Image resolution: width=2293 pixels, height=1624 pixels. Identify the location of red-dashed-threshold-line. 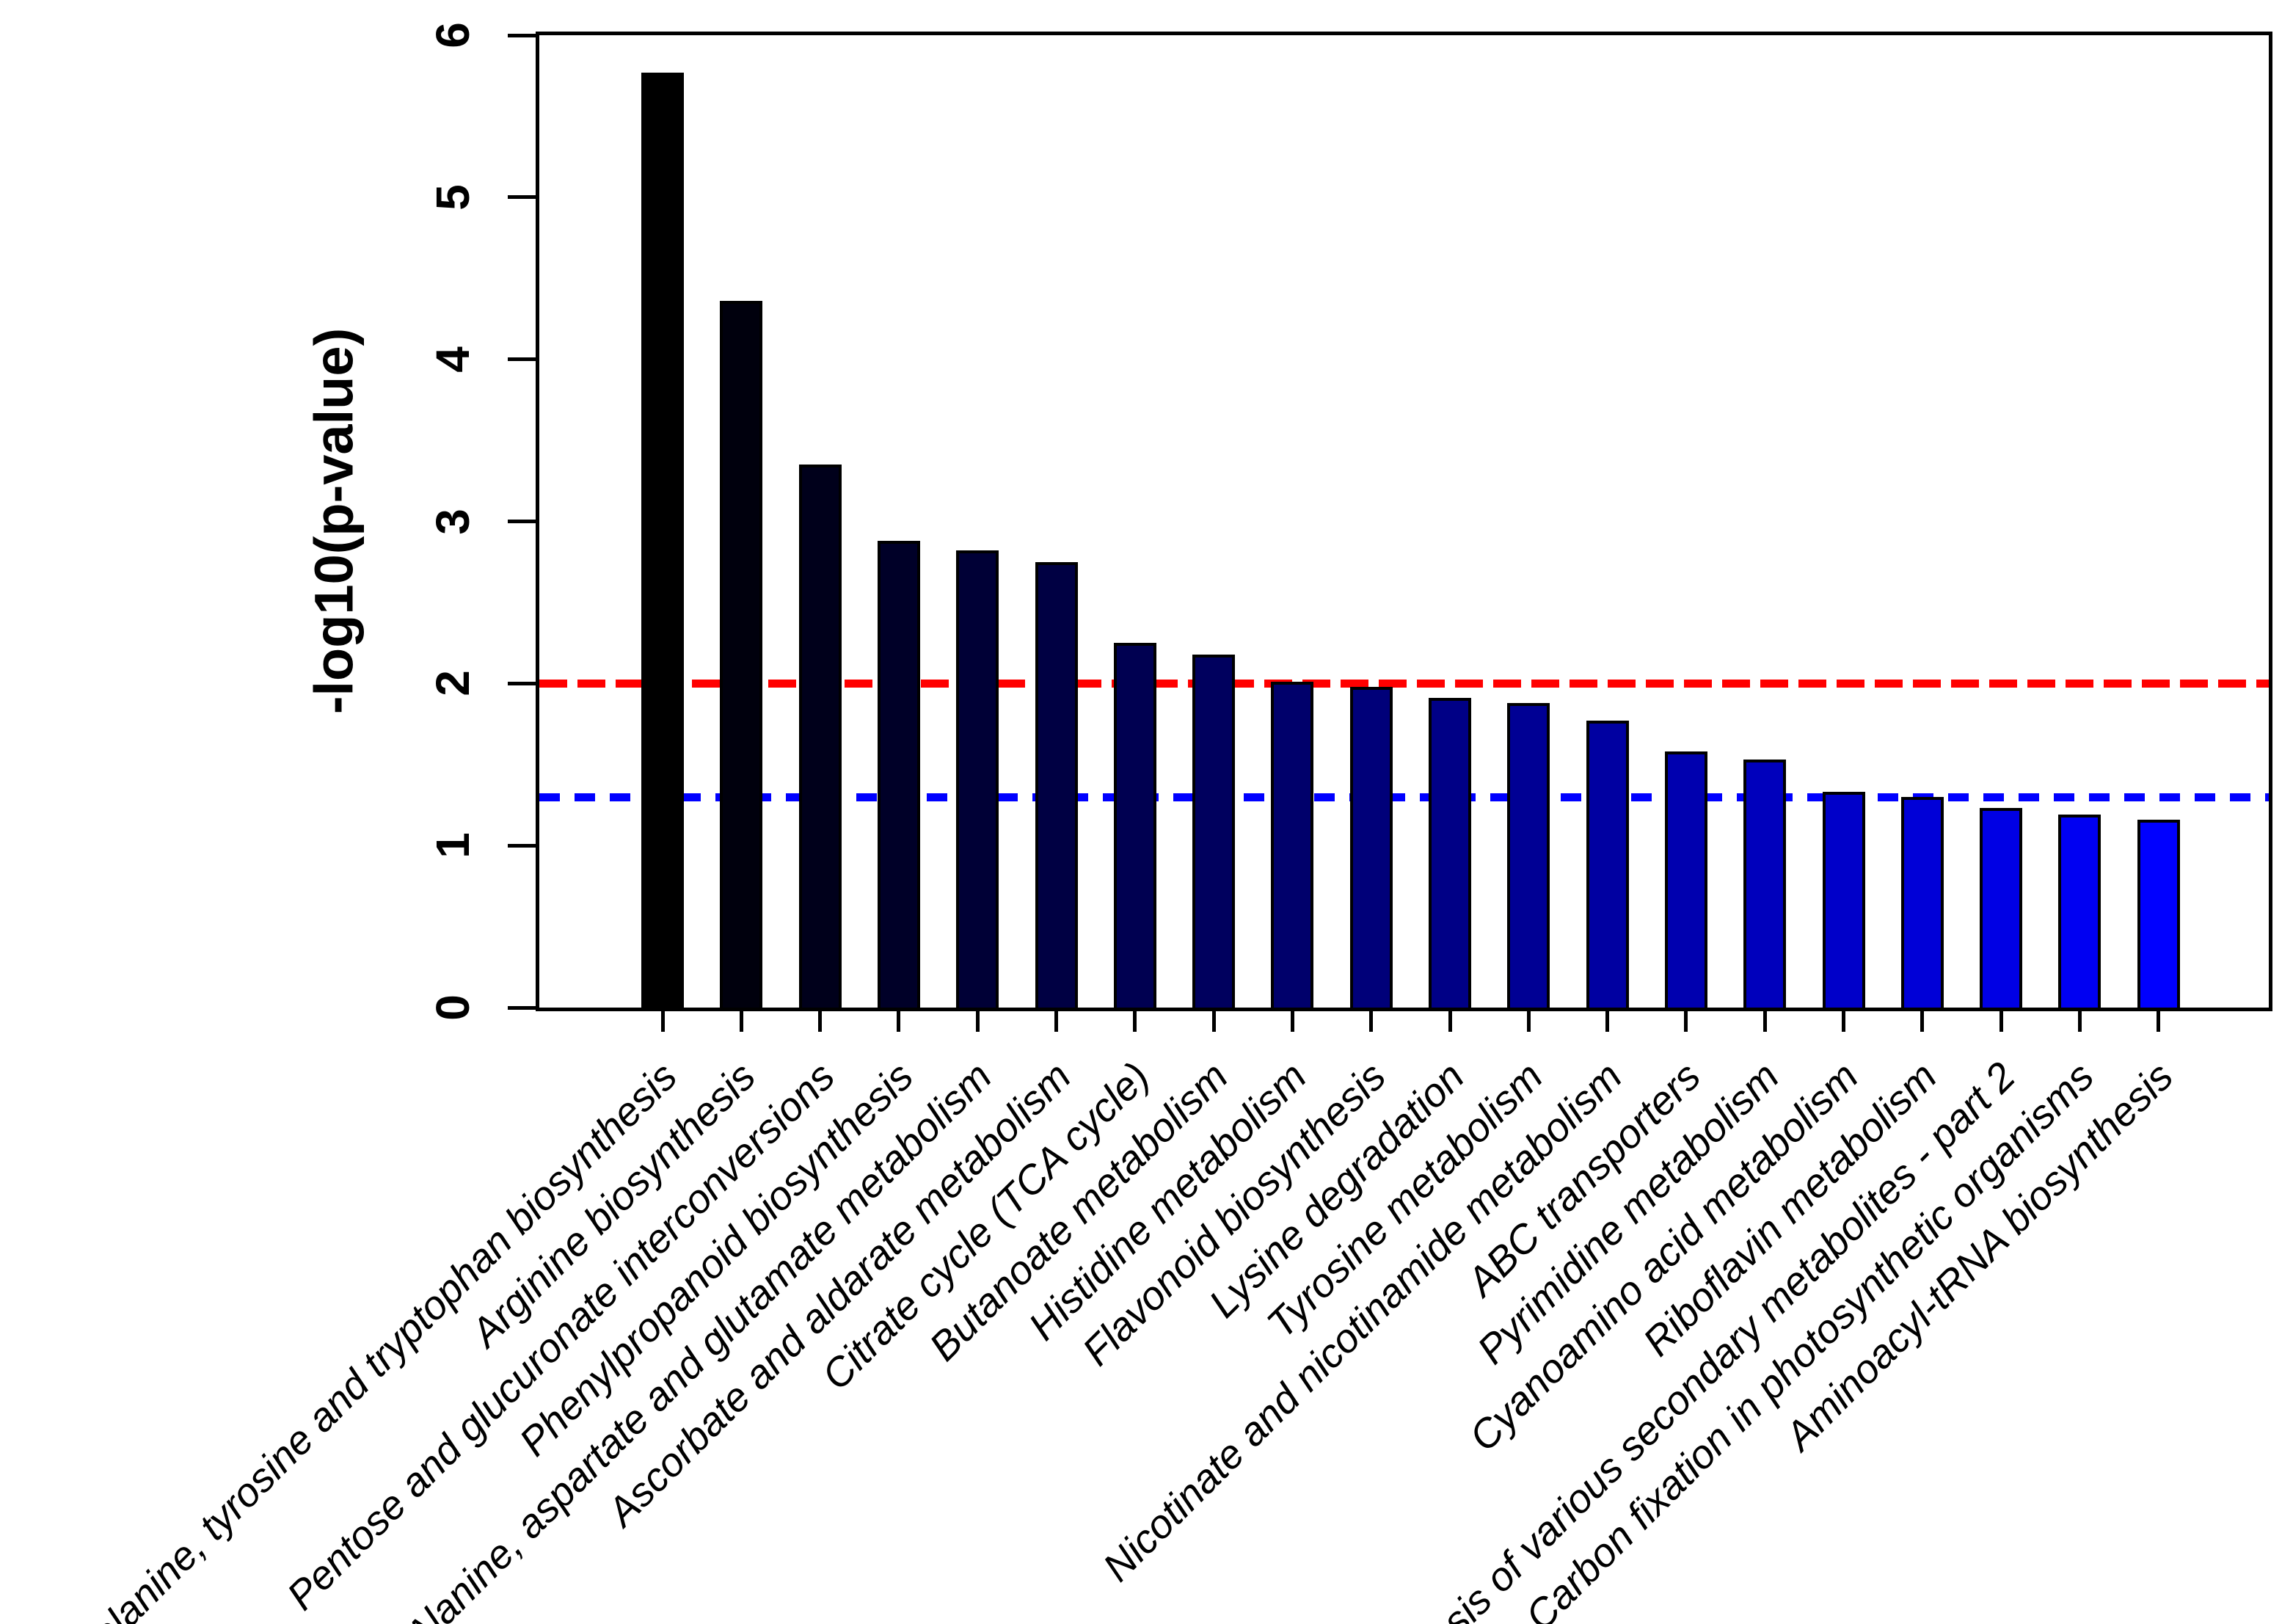
(1404, 684).